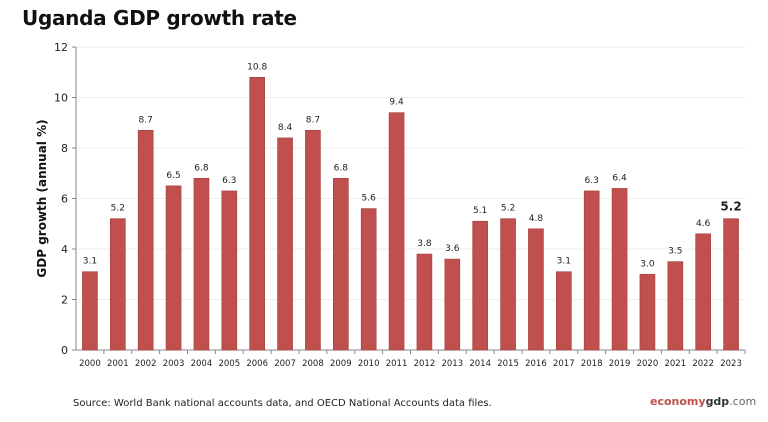 The height and width of the screenshot is (422, 768). What do you see at coordinates (118, 364) in the screenshot?
I see `x-tick-label: 2001` at bounding box center [118, 364].